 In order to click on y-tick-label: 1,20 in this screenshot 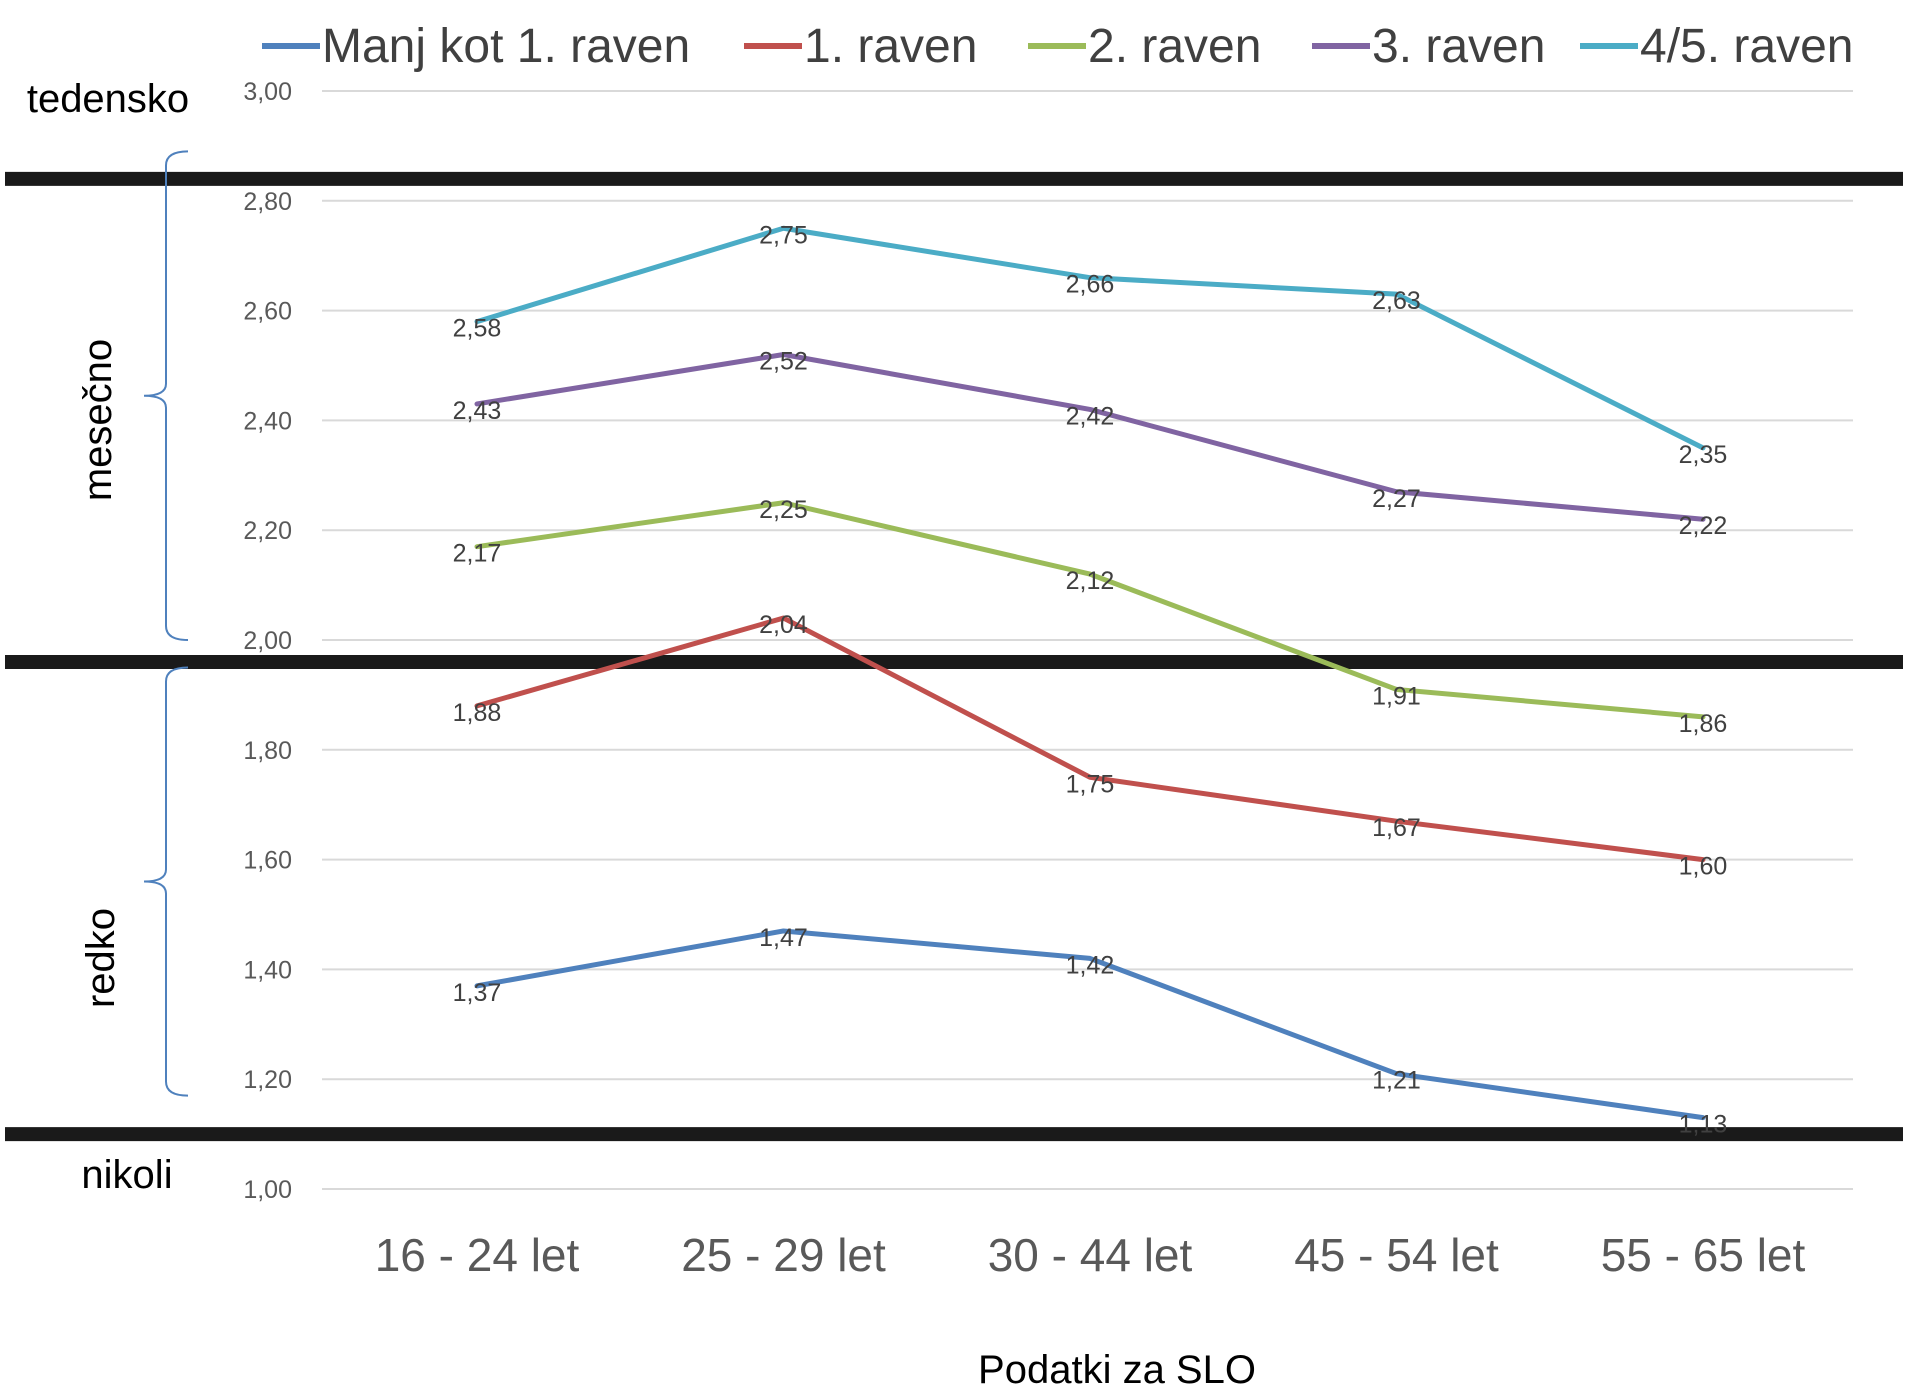, I will do `click(267, 1080)`.